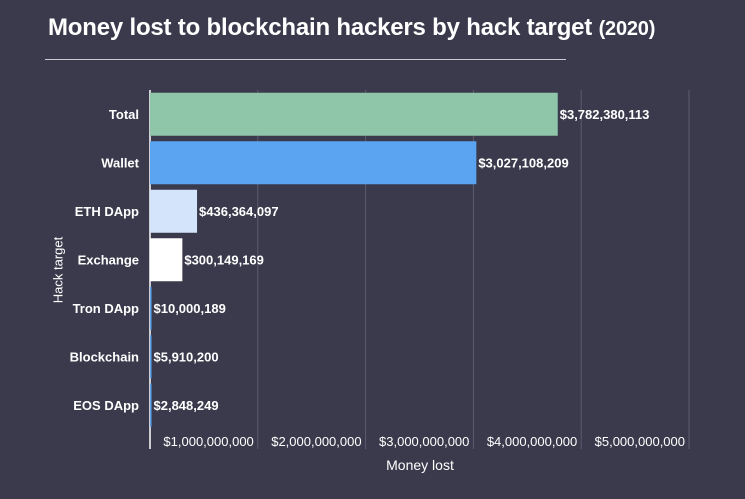 The image size is (745, 499). I want to click on bar-value-label: $5,910,200, so click(186, 356).